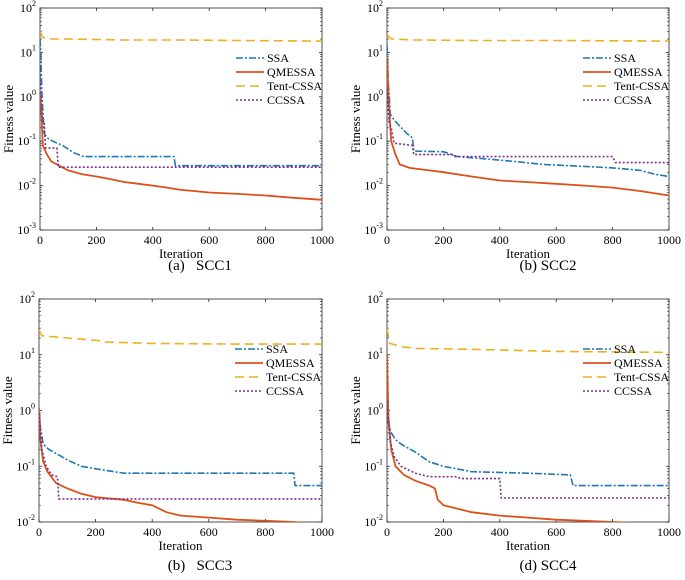 The width and height of the screenshot is (685, 580). What do you see at coordinates (200, 266) in the screenshot?
I see `chart-caption: (a) SCC1` at bounding box center [200, 266].